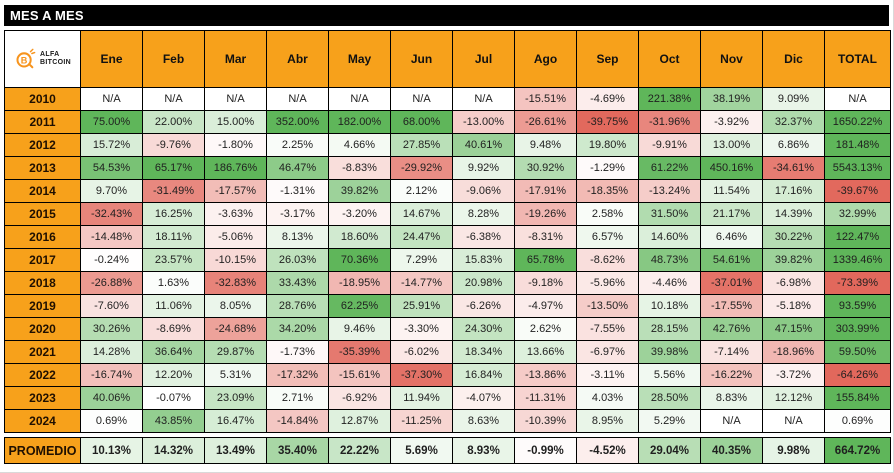 The width and height of the screenshot is (894, 473). I want to click on value-cell: 26.03%, so click(297, 260).